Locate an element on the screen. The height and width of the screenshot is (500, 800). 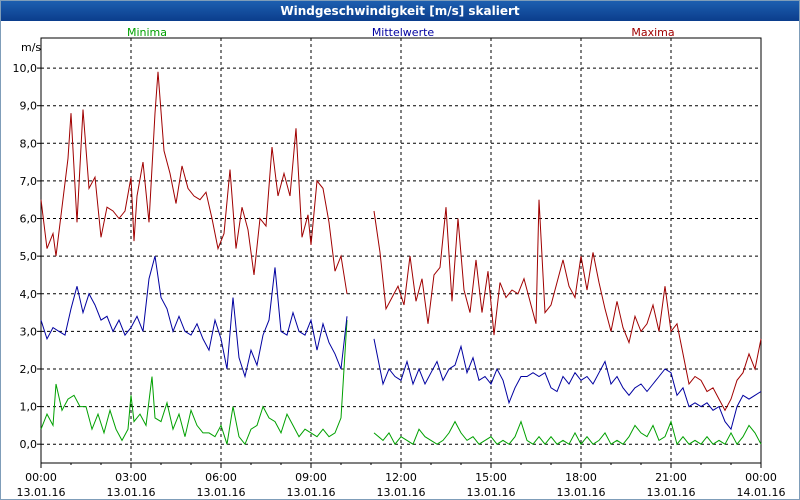
legend-minima: Minima is located at coordinates (147, 32).